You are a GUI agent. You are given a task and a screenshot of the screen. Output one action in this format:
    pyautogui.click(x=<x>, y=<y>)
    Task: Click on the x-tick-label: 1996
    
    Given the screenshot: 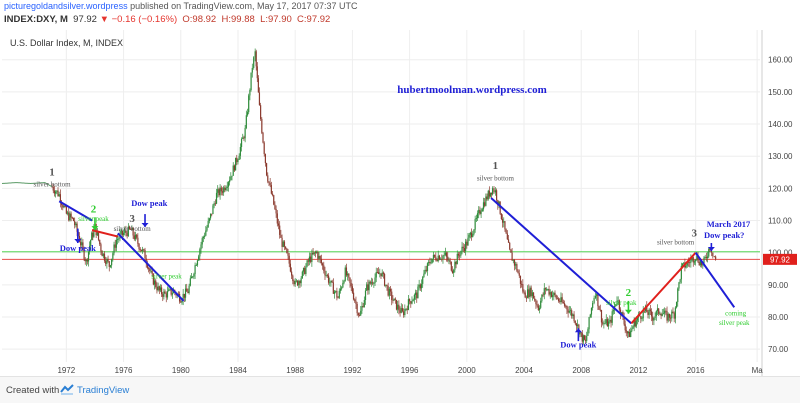 What is the action you would take?
    pyautogui.click(x=410, y=370)
    